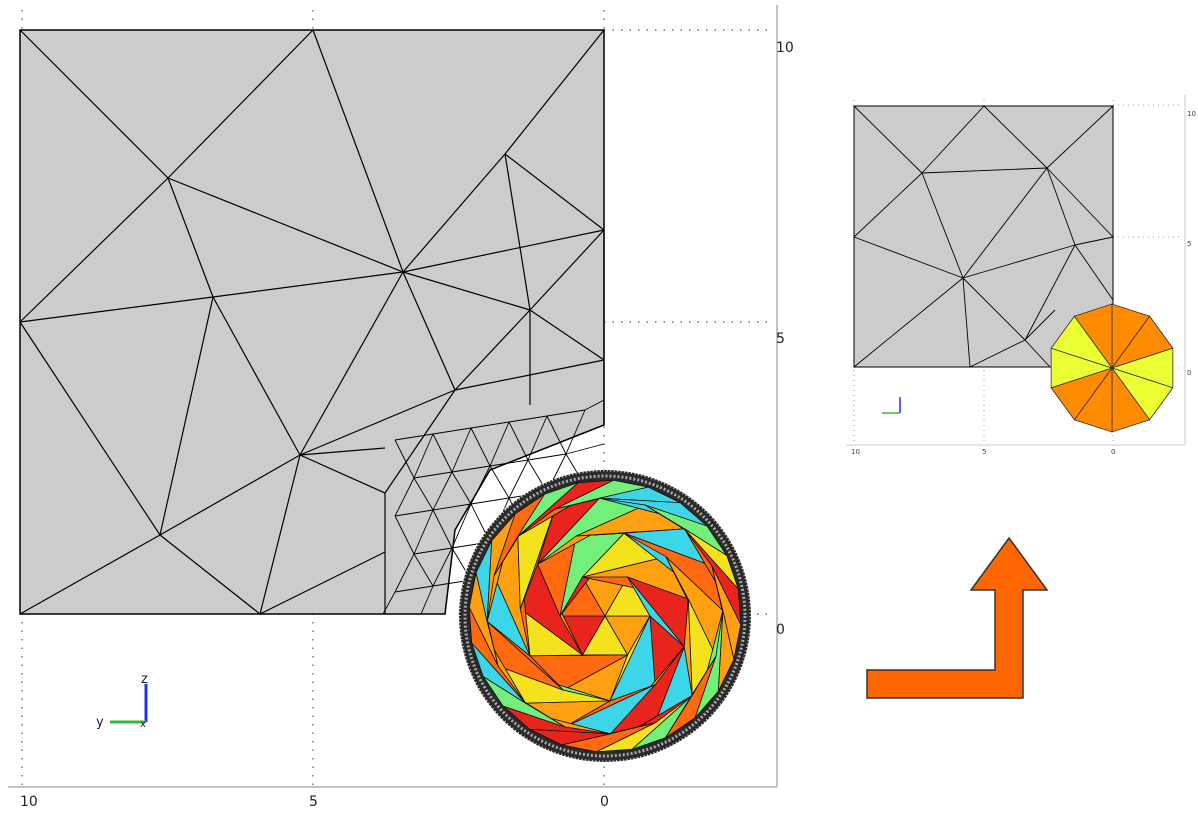  I want to click on inset-mesh-edges, so click(983, 236).